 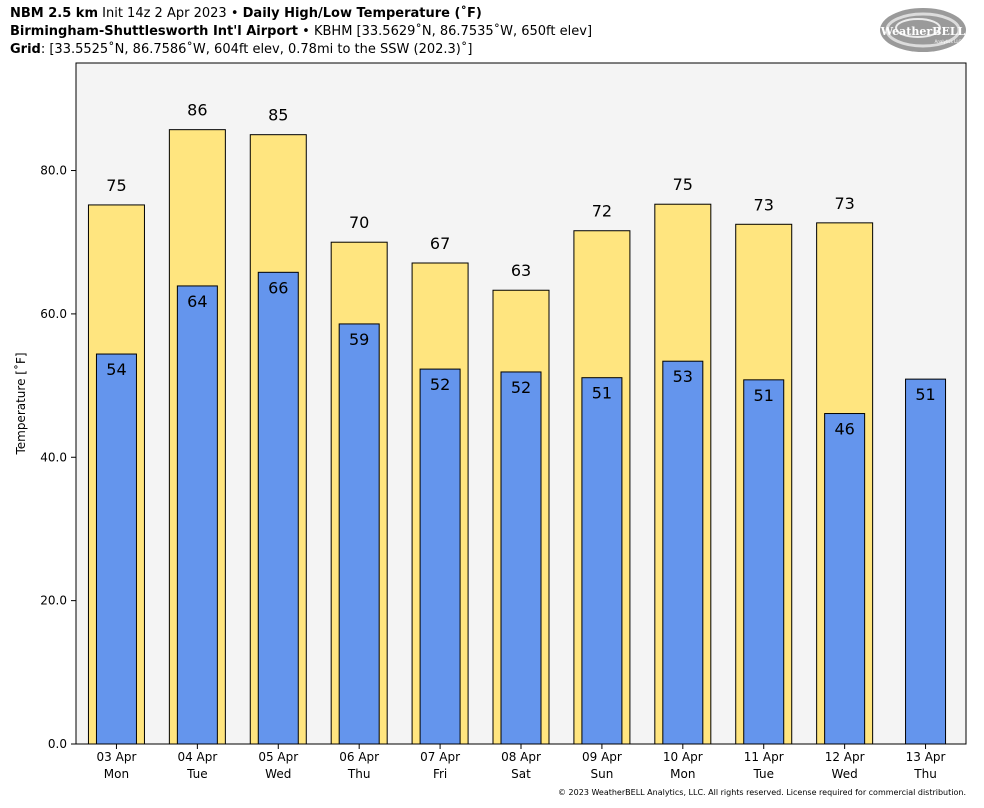 What do you see at coordinates (53, 314) in the screenshot?
I see `y-tick-label: 60.0` at bounding box center [53, 314].